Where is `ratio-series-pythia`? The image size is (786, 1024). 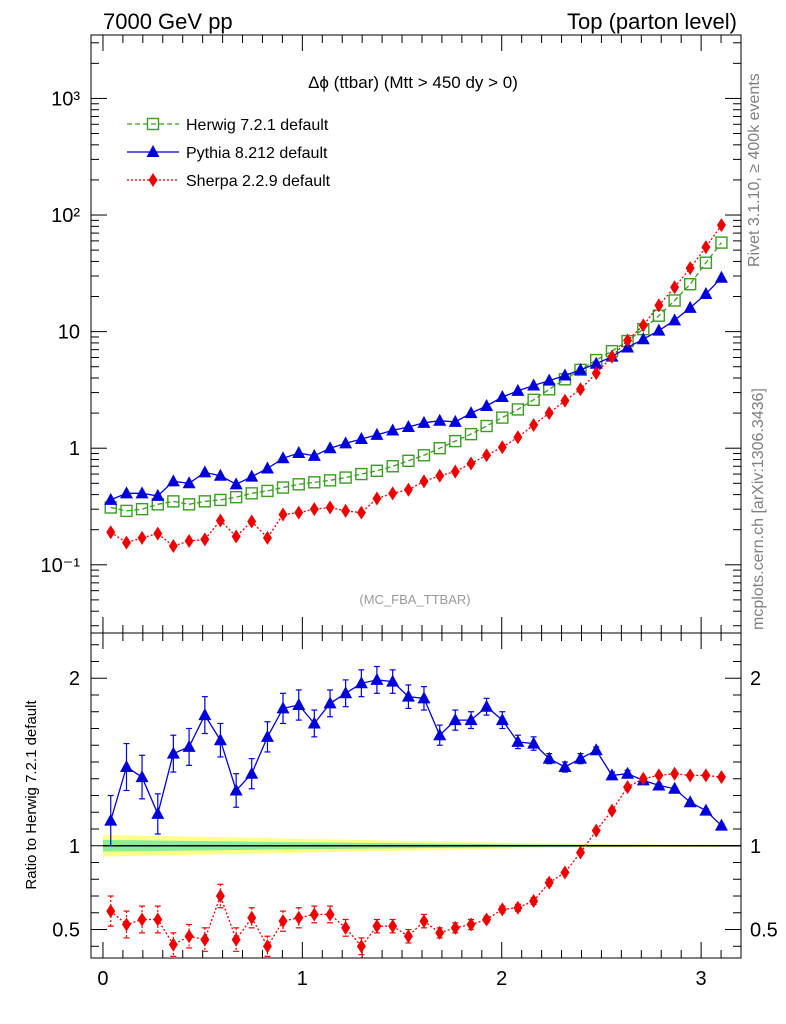
ratio-series-pythia is located at coordinates (416, 756).